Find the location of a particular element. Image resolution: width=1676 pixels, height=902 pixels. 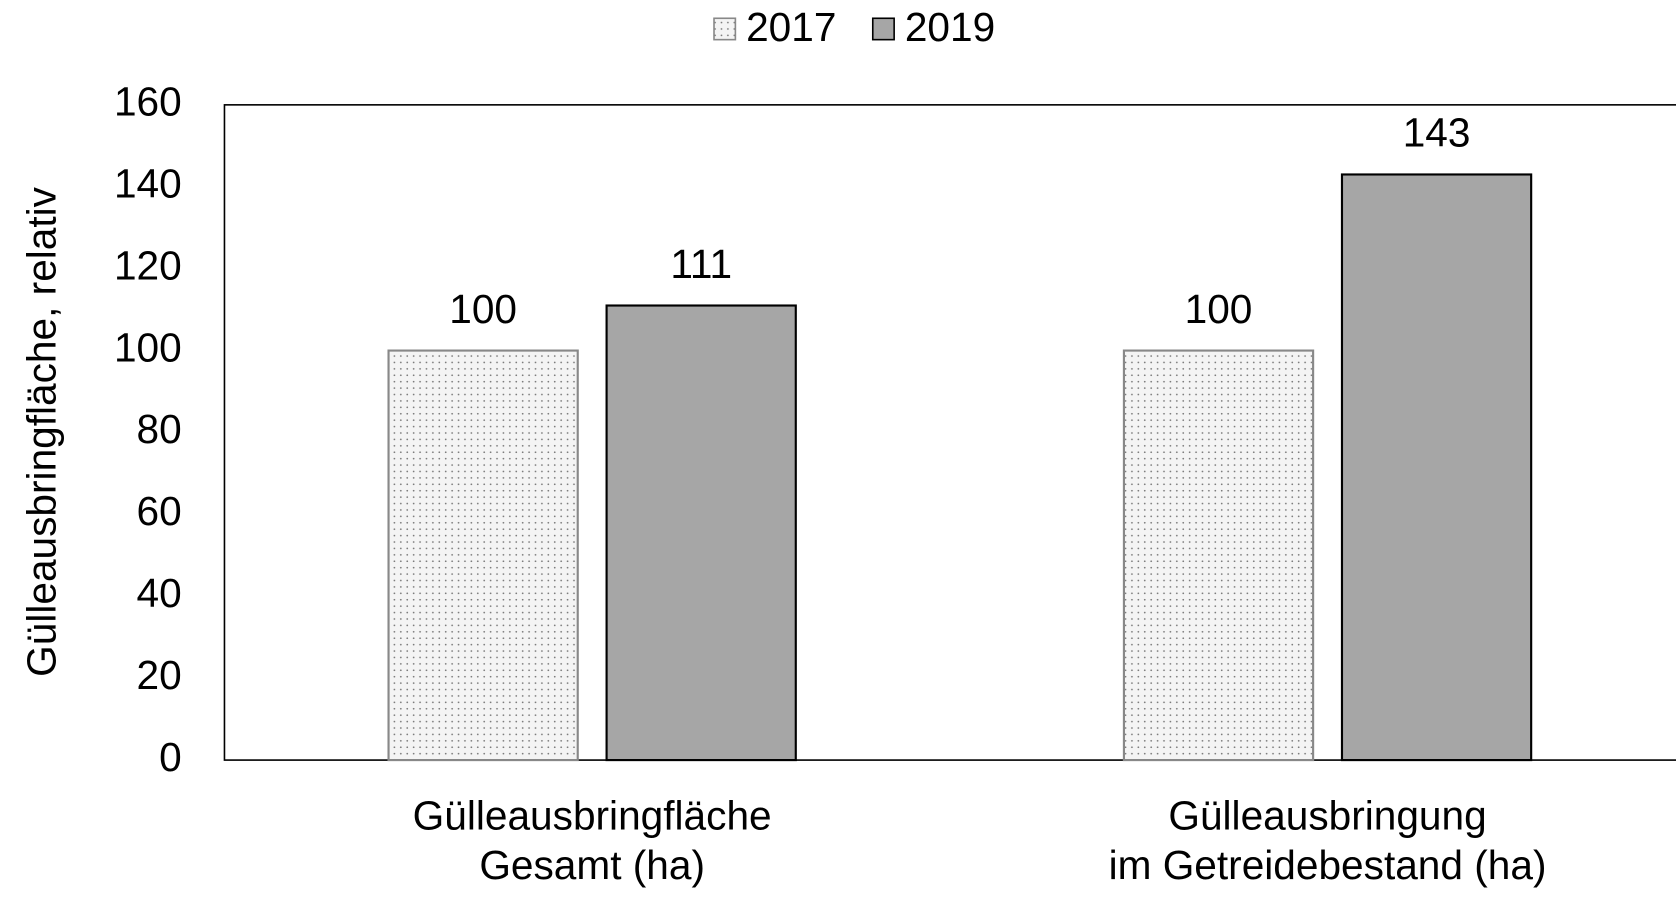

y-tick-label: 0 is located at coordinates (170, 757).